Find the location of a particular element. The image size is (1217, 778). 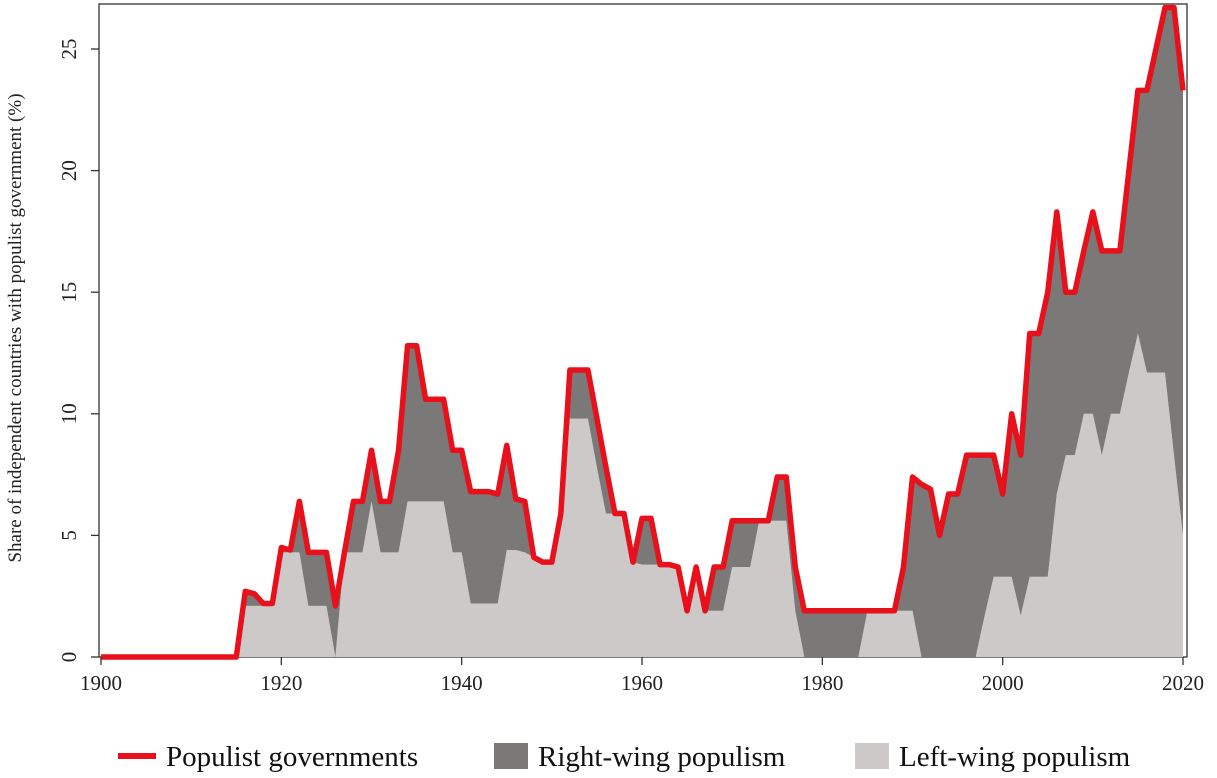

legend-label-left: Left-wing populism is located at coordinates (1015, 757).